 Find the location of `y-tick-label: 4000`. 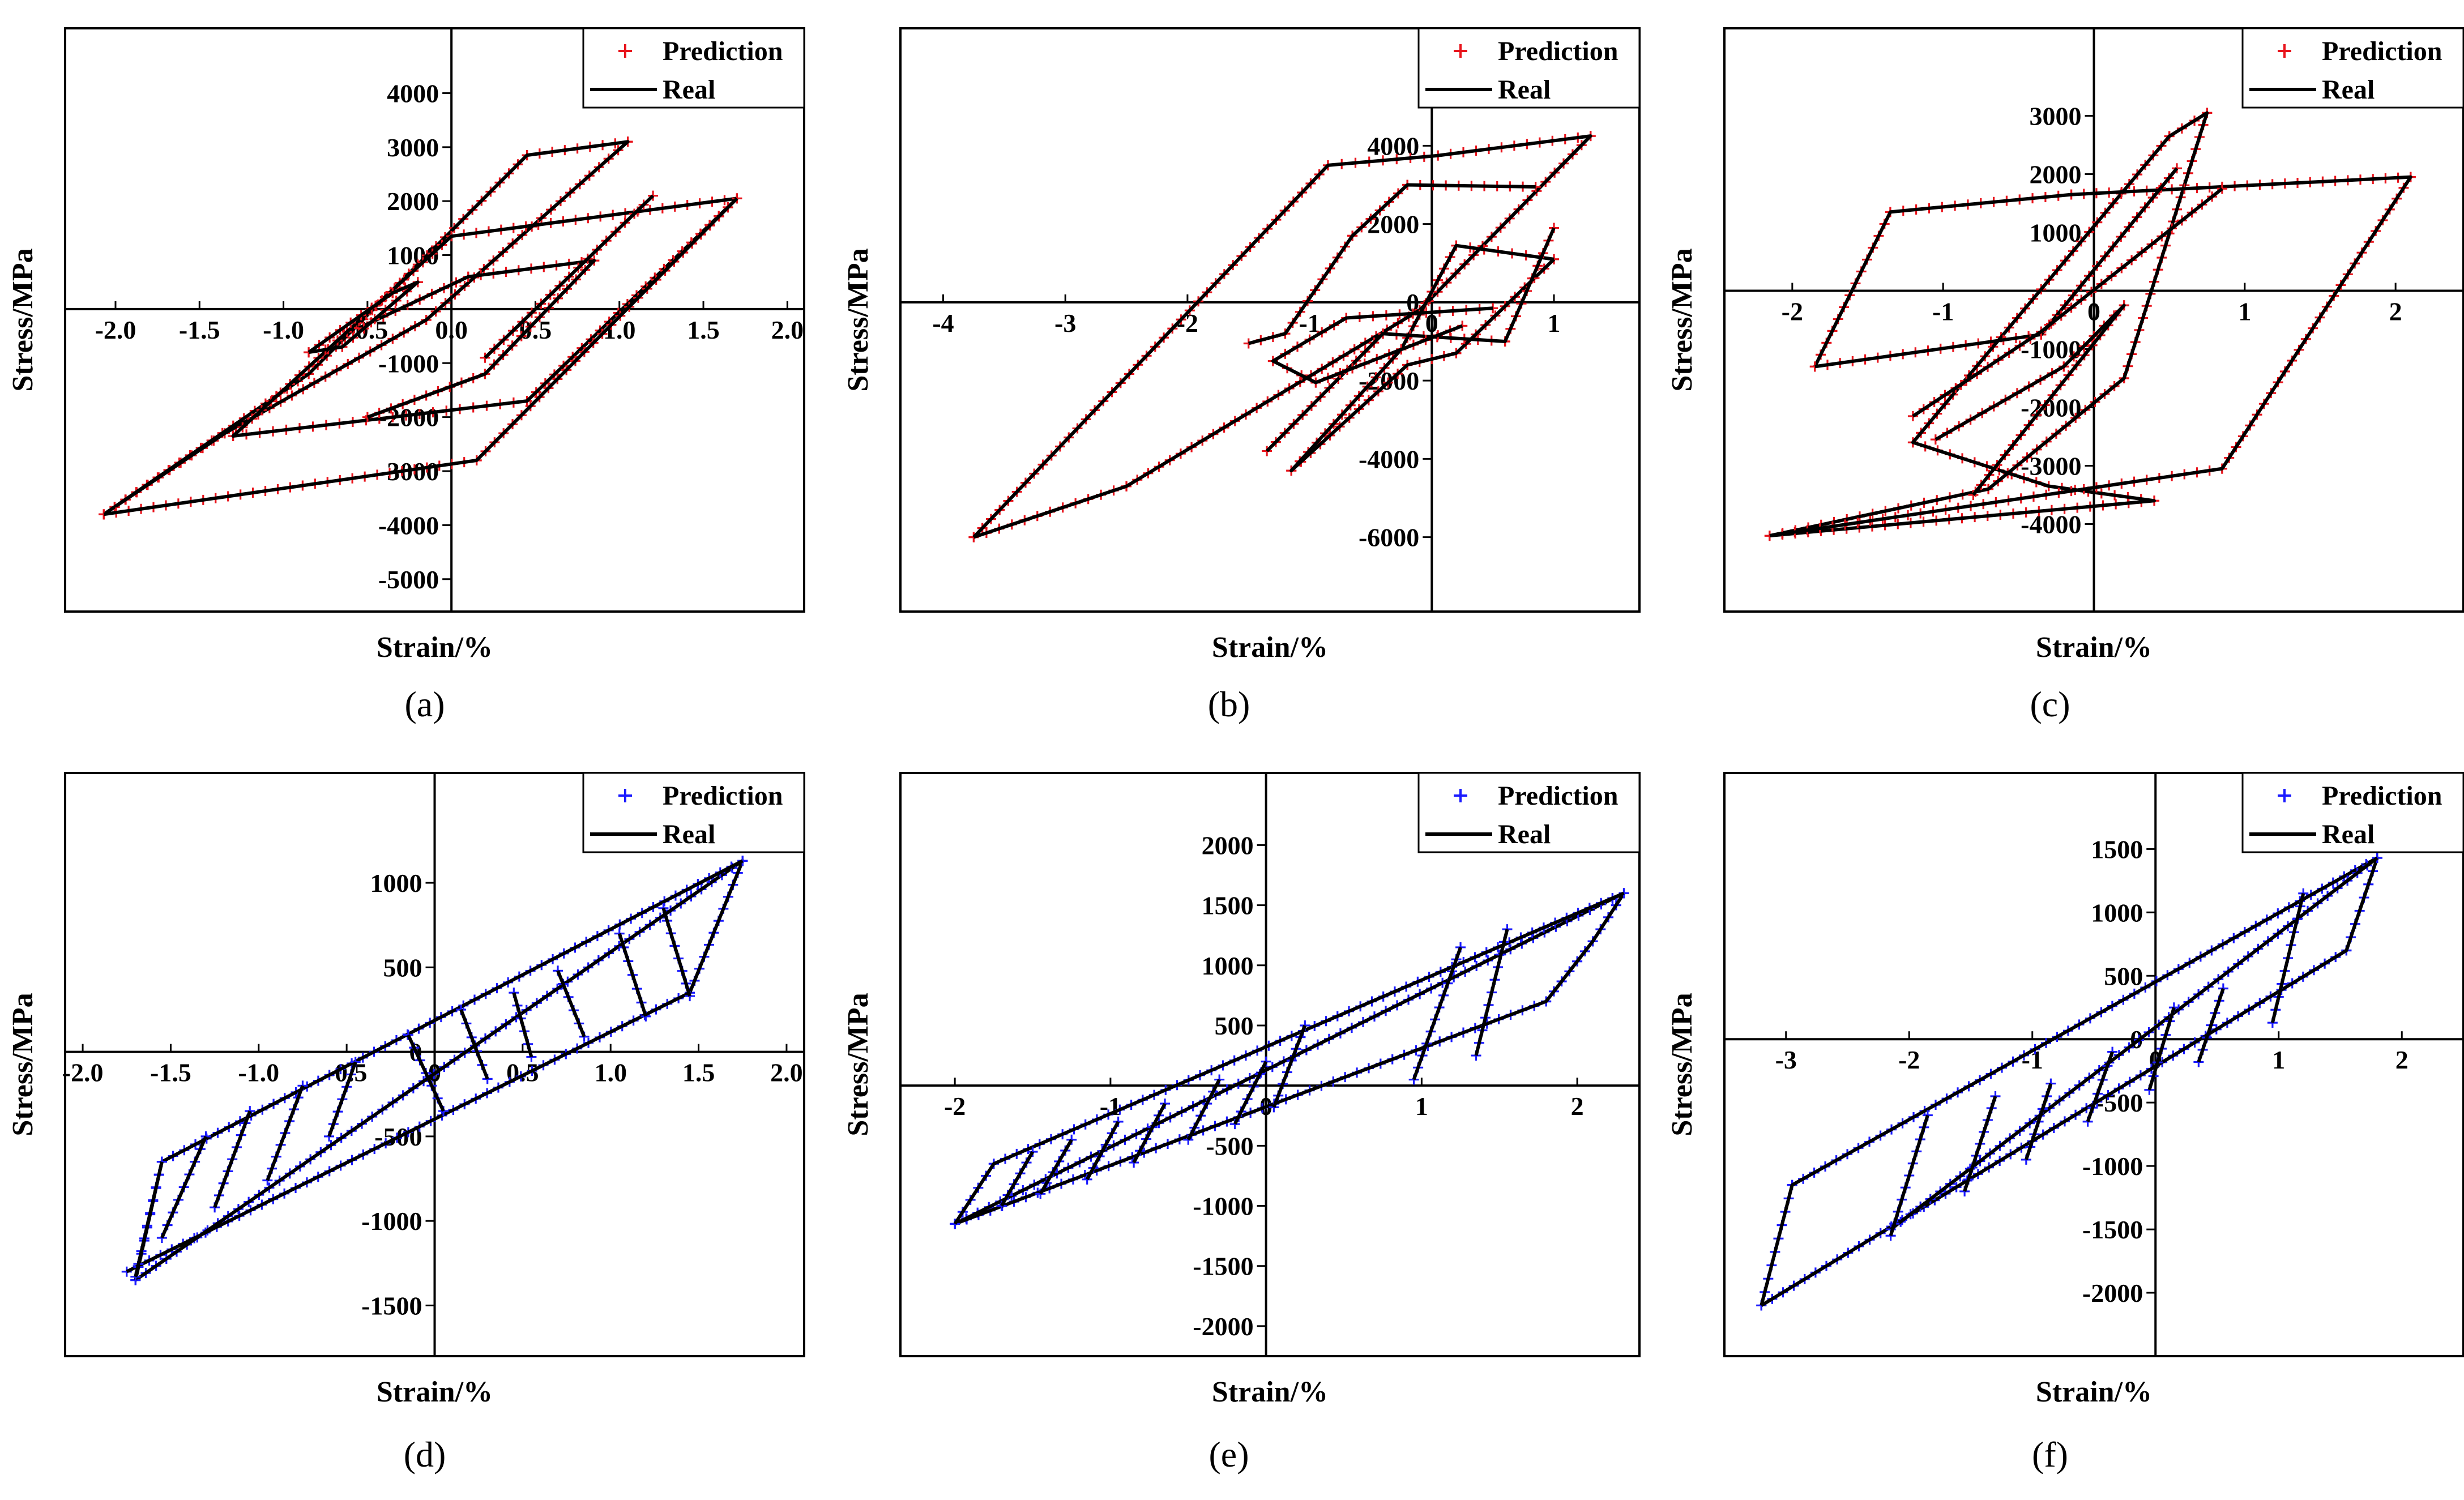

y-tick-label: 4000 is located at coordinates (1393, 145).